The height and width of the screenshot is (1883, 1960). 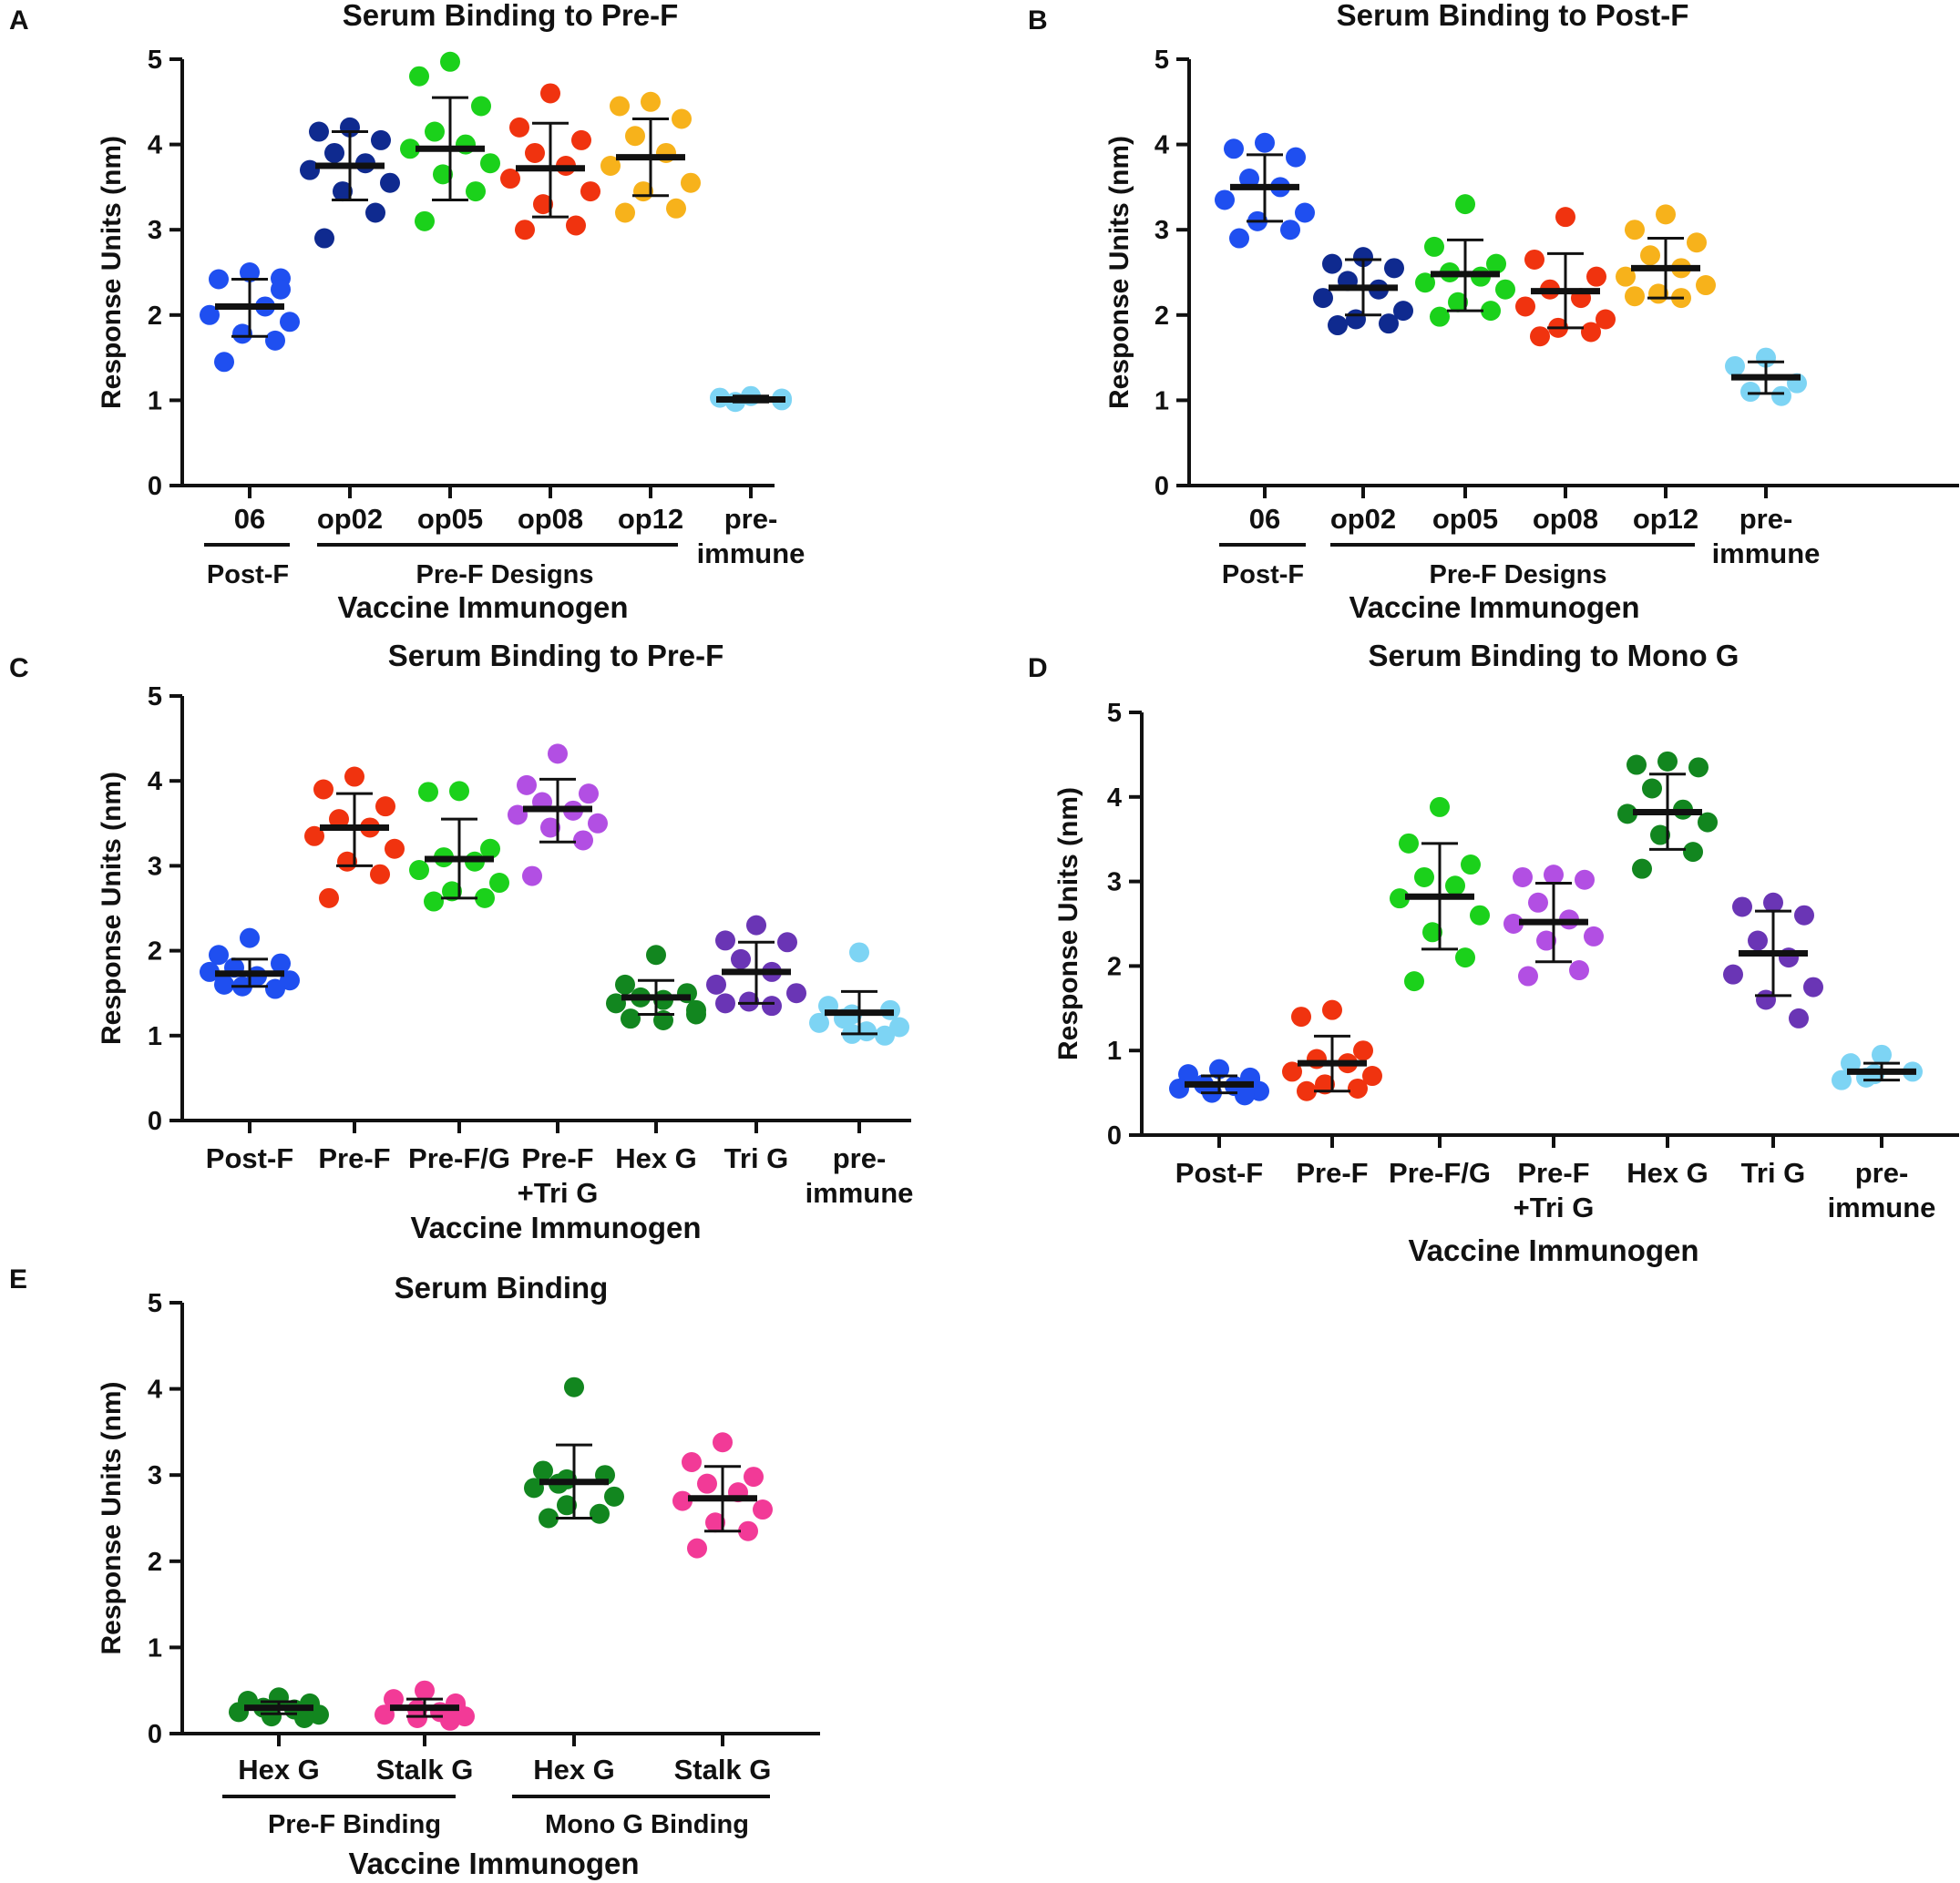 What do you see at coordinates (19, 668) in the screenshot?
I see `panel-letter: C` at bounding box center [19, 668].